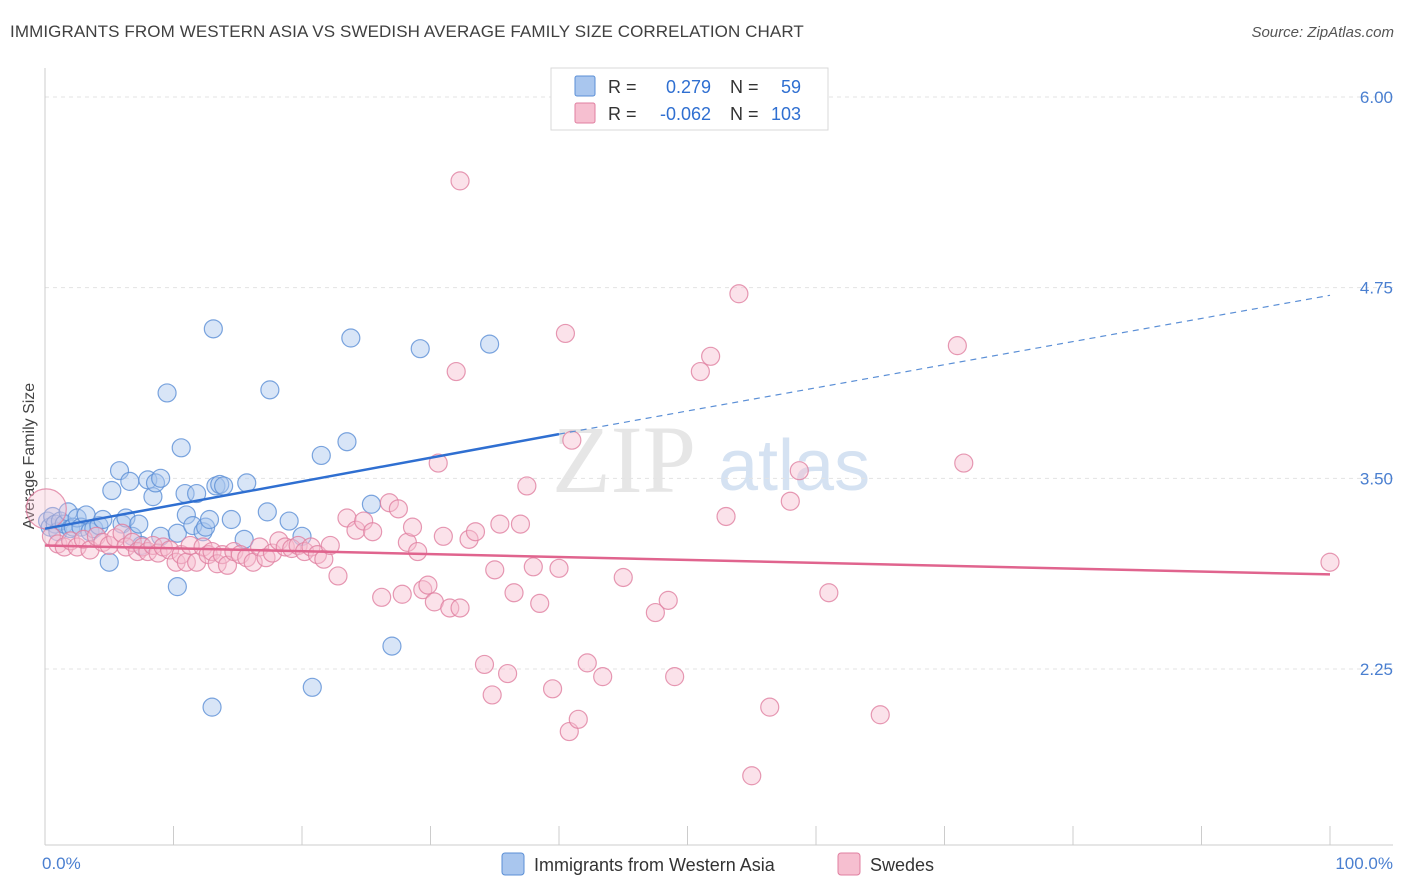  What do you see at coordinates (513, 864) in the screenshot?
I see `legend-swatch-western-asia` at bounding box center [513, 864].